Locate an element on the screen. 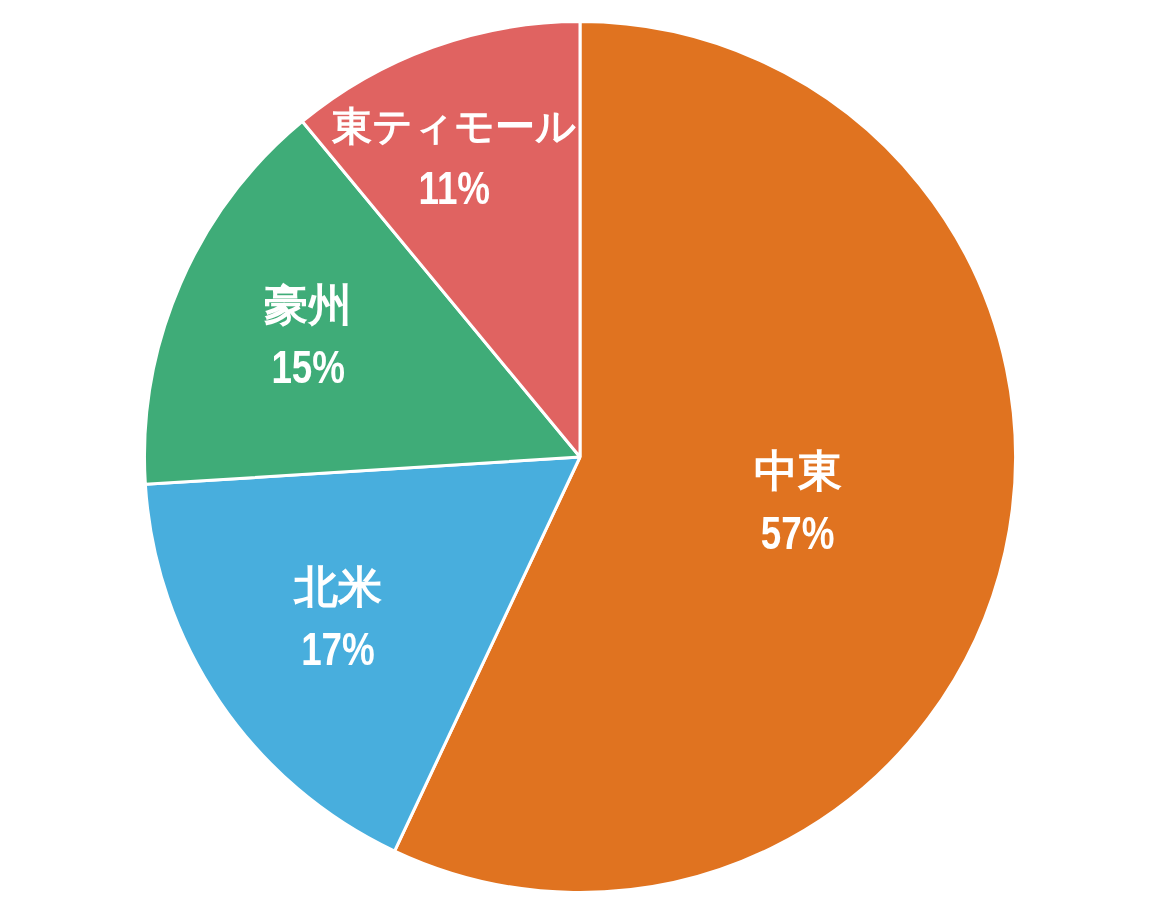  slice-label: 中東 is located at coordinates (797, 471).